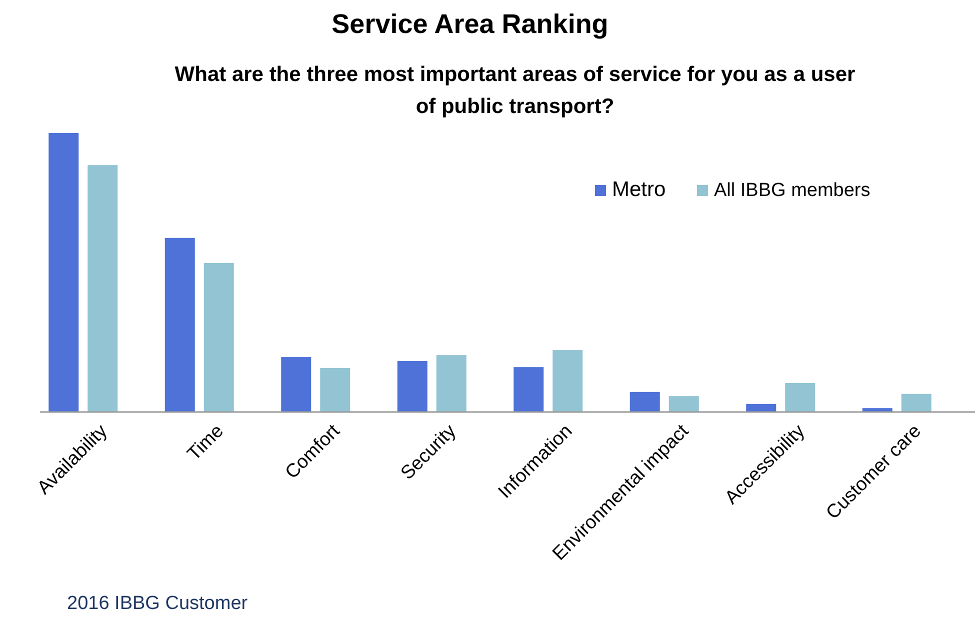  I want to click on x-tick-label: Time, so click(206, 442).